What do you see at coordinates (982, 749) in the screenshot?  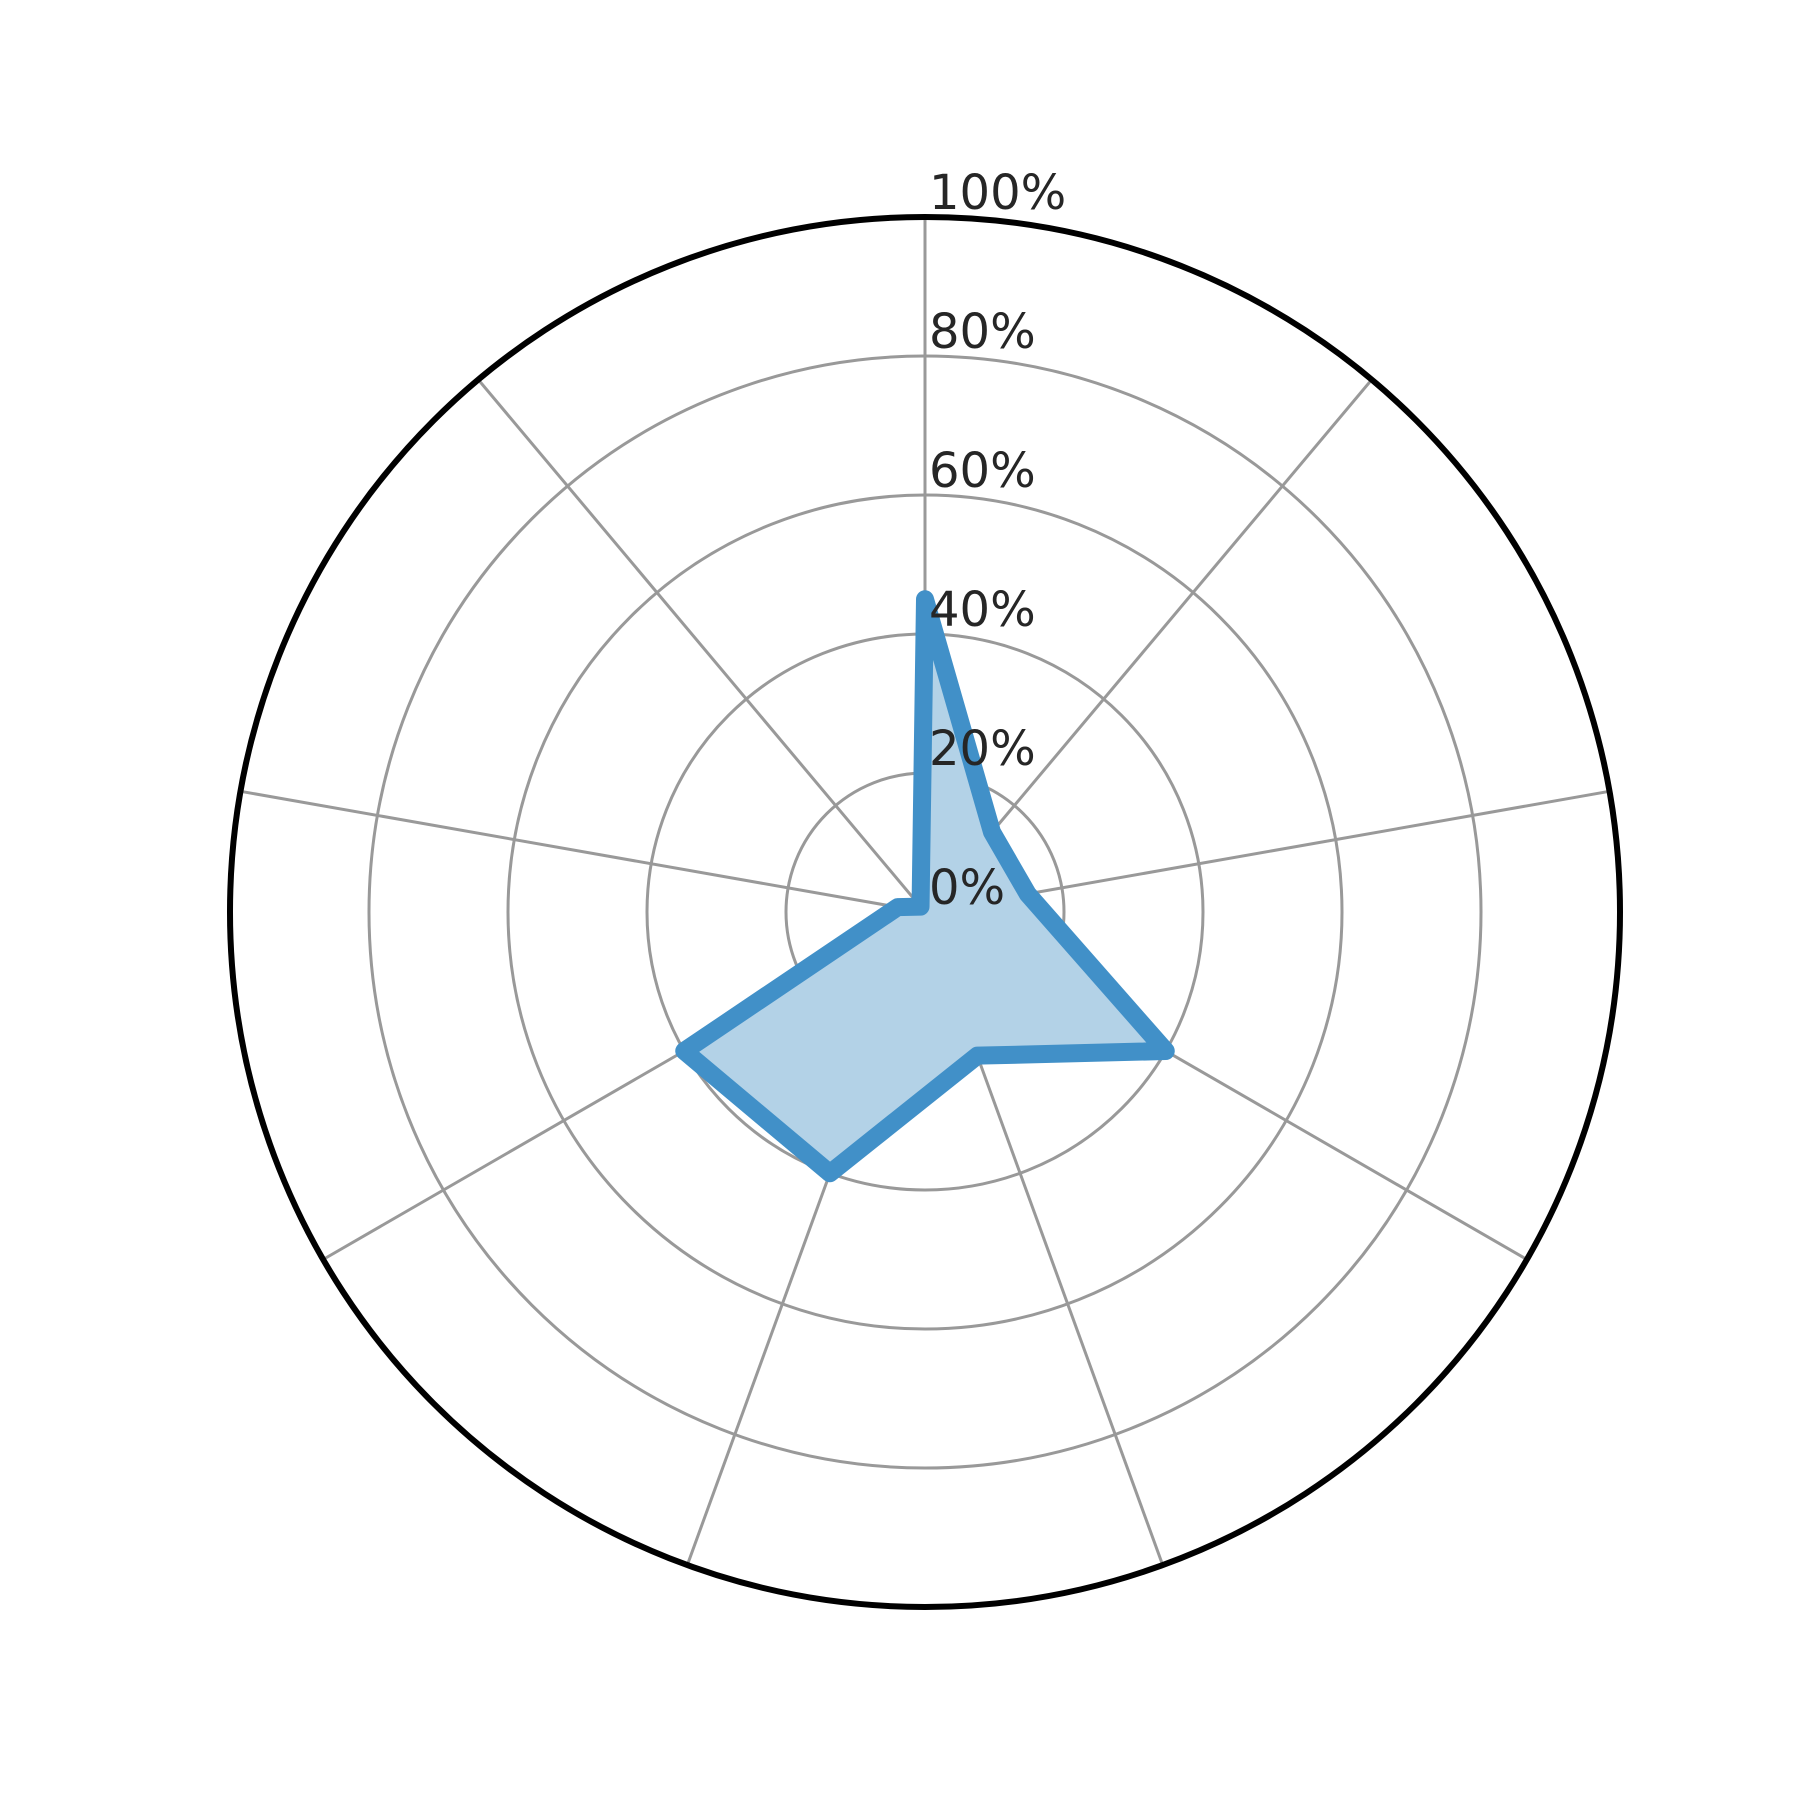 I see `r-tick-label-20: 20%` at bounding box center [982, 749].